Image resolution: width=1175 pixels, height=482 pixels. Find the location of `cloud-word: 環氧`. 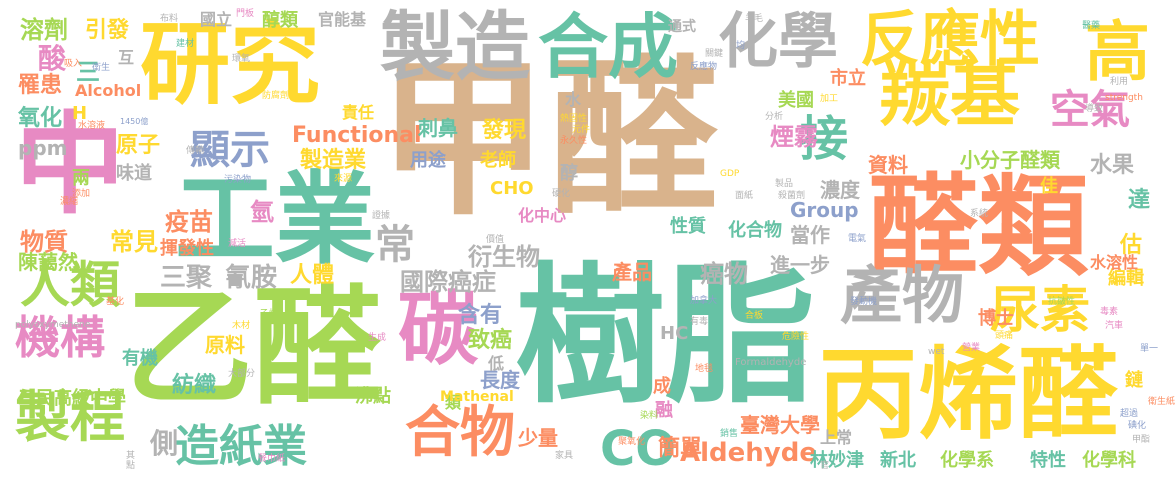

cloud-word: 環氧 is located at coordinates (241, 59).